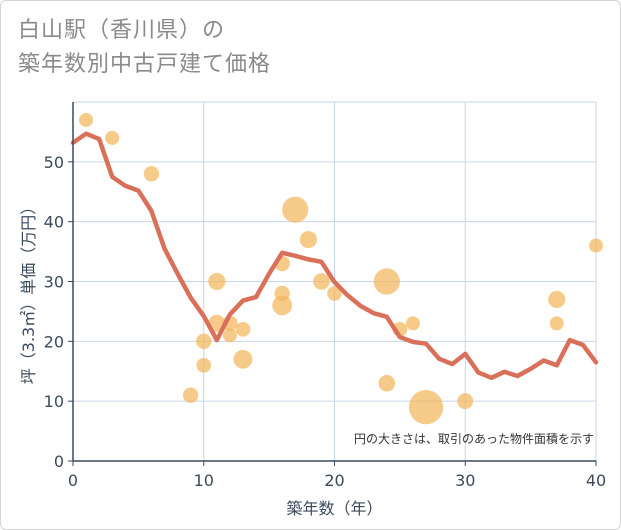  I want to click on size-annotation: 円の大きさは、取引のあった物件面積を示す, so click(474, 438).